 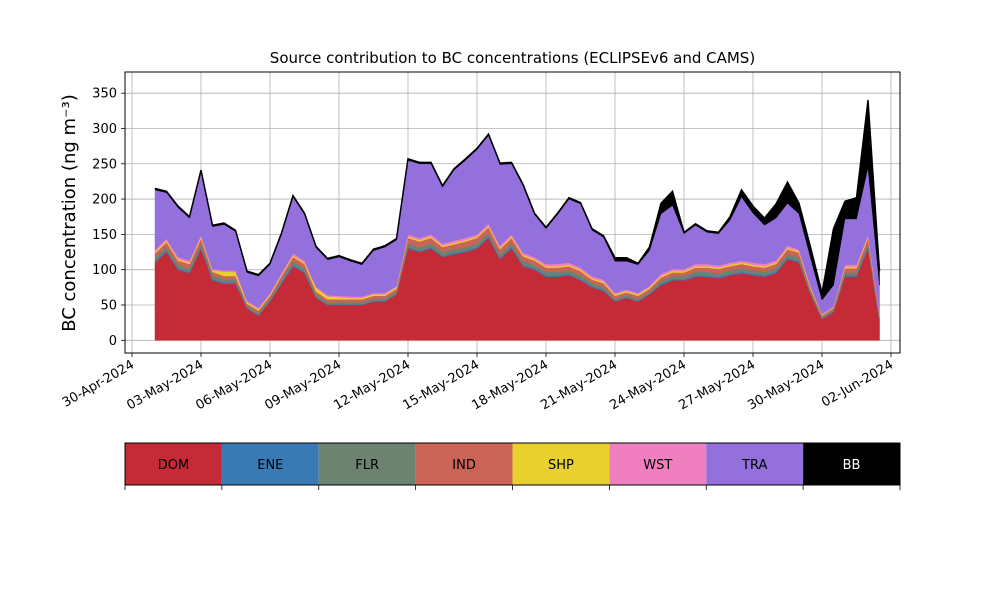 I want to click on y-tick-label: 300, so click(x=104, y=129).